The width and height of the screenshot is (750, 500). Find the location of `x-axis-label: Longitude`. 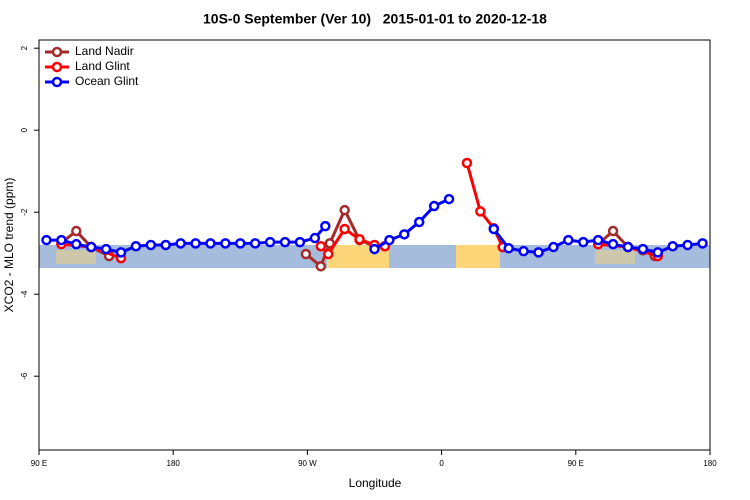

x-axis-label: Longitude is located at coordinates (375, 483).